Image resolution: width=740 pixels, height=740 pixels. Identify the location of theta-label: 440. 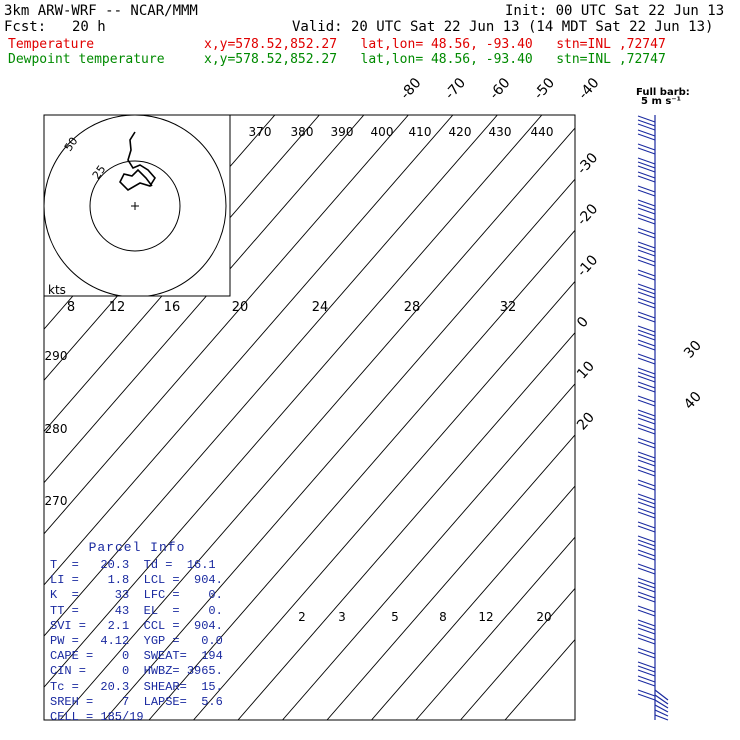
(542, 132).